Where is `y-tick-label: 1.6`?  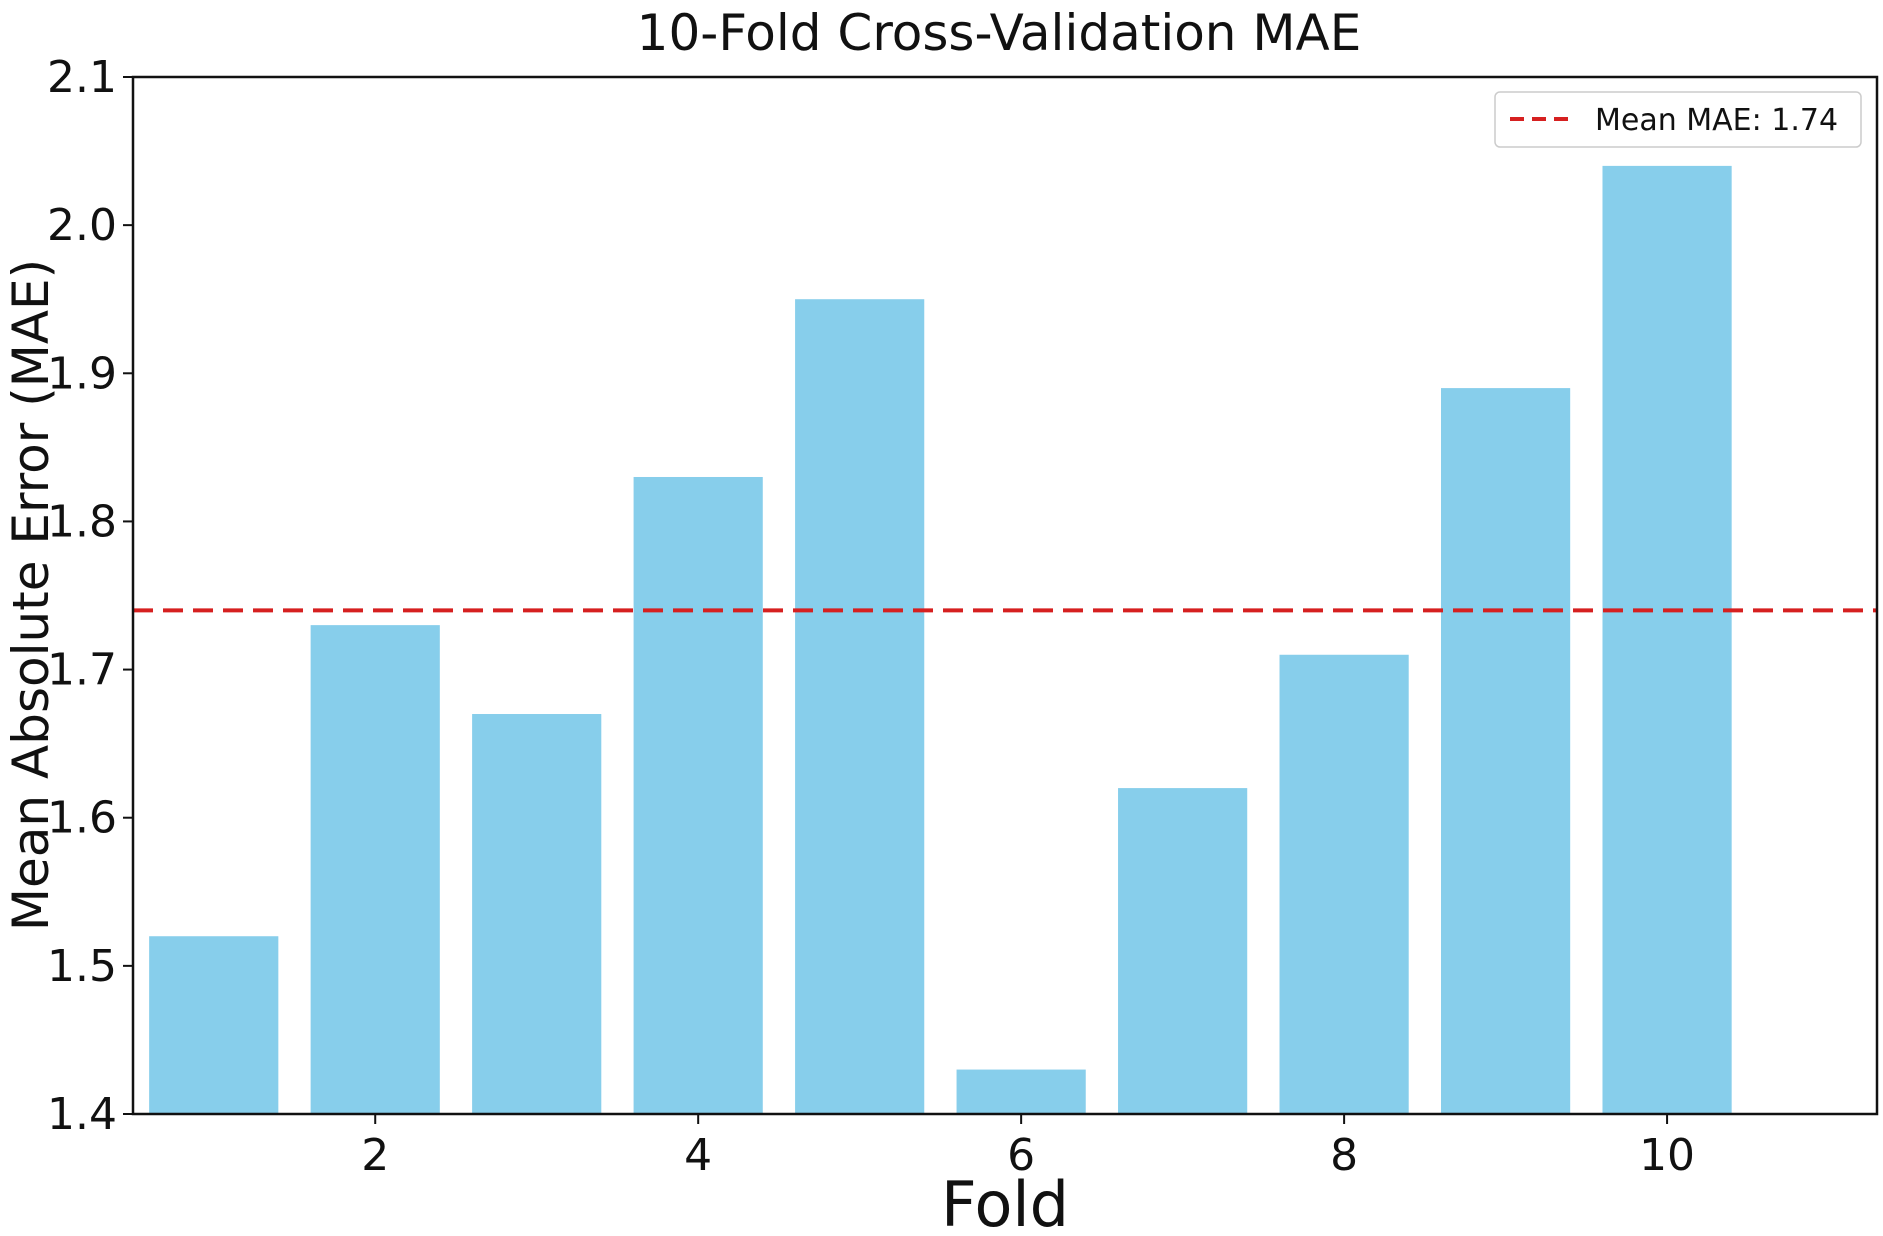
y-tick-label: 1.6 is located at coordinates (82, 818).